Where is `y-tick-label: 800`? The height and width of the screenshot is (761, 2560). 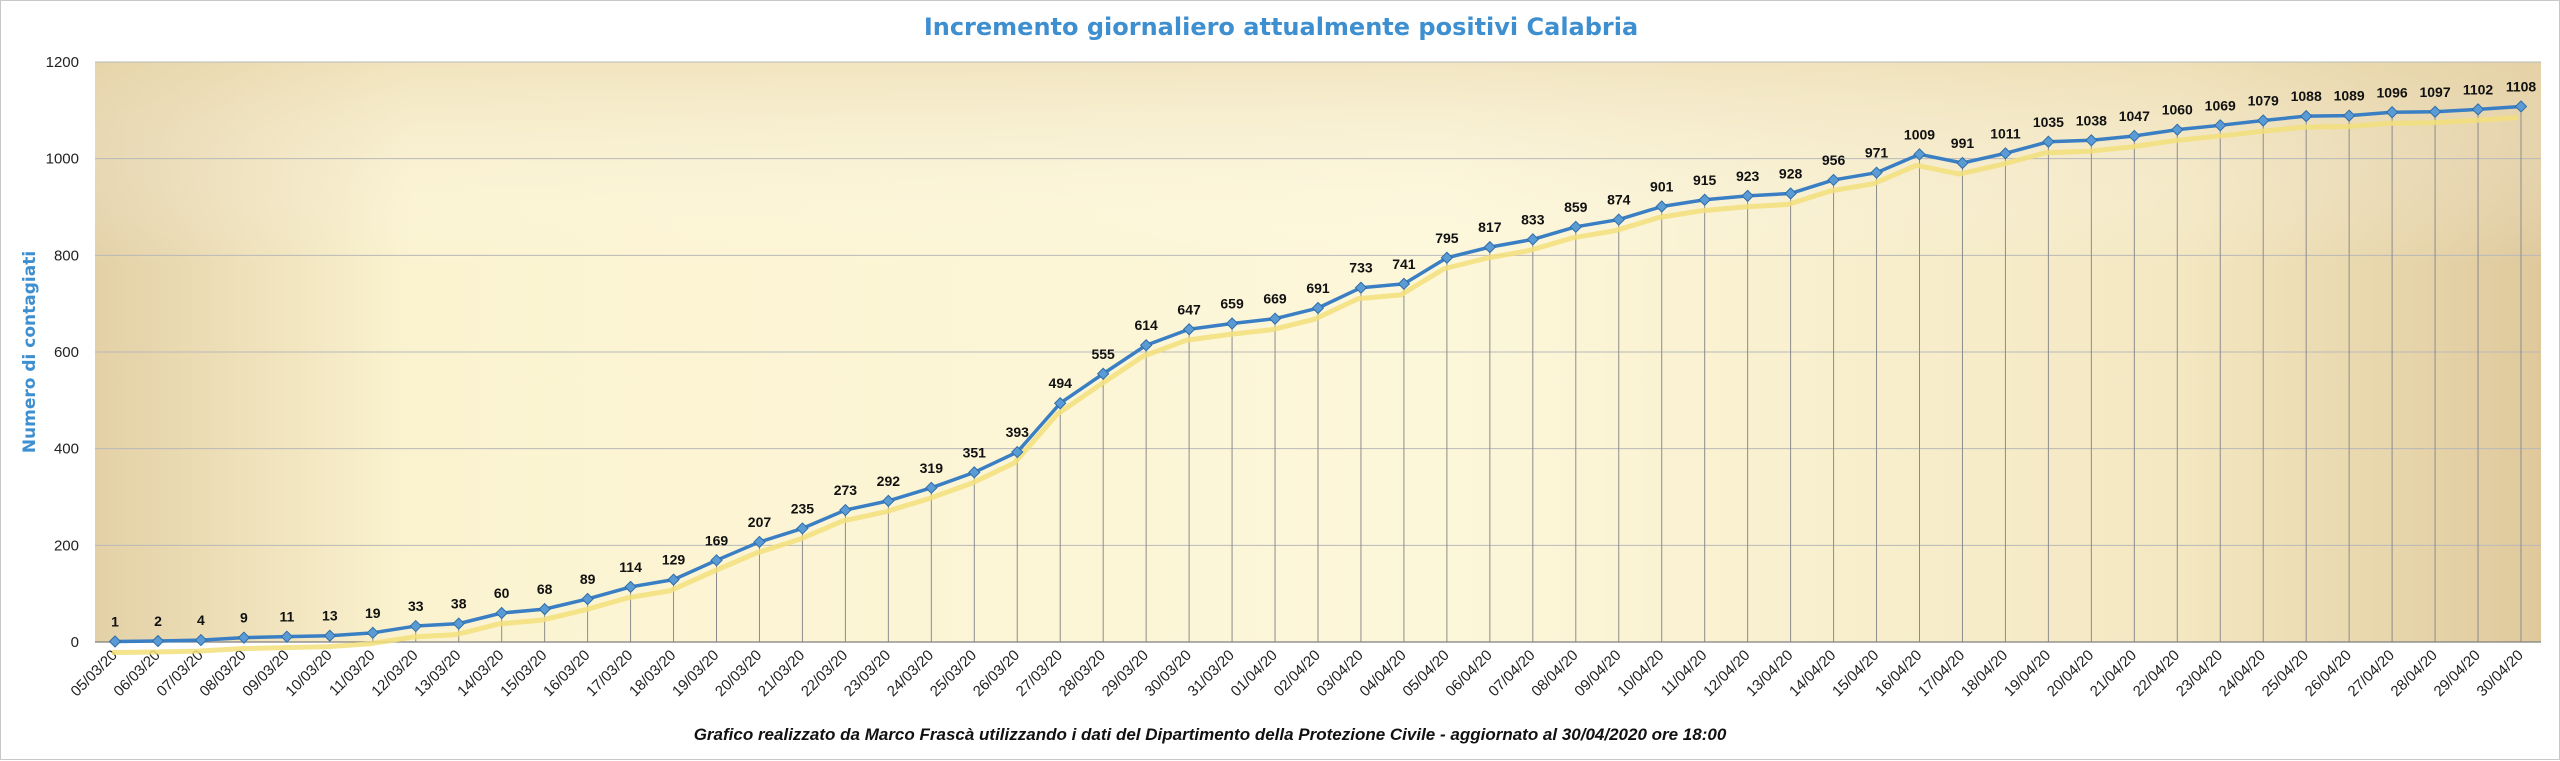
y-tick-label: 800 is located at coordinates (66, 255).